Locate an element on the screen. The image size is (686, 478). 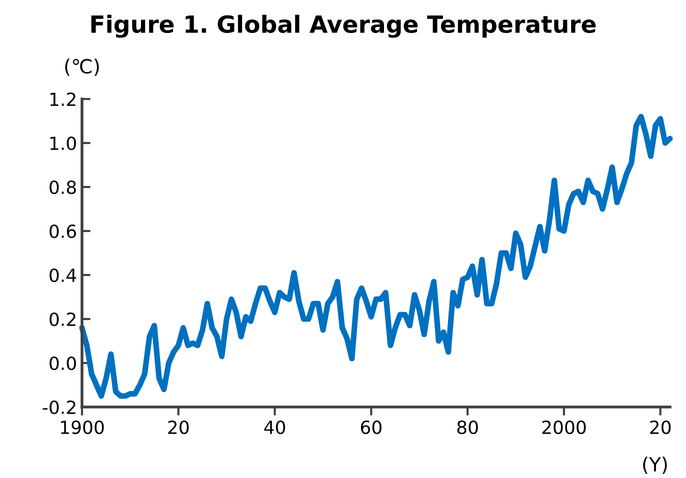
y-tick-label: -0.2 is located at coordinates (59, 407).